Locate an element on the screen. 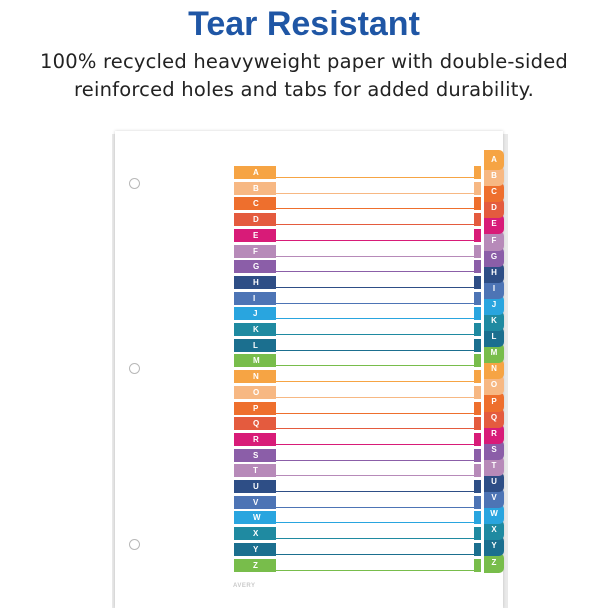  index-tab: U is located at coordinates (494, 482).